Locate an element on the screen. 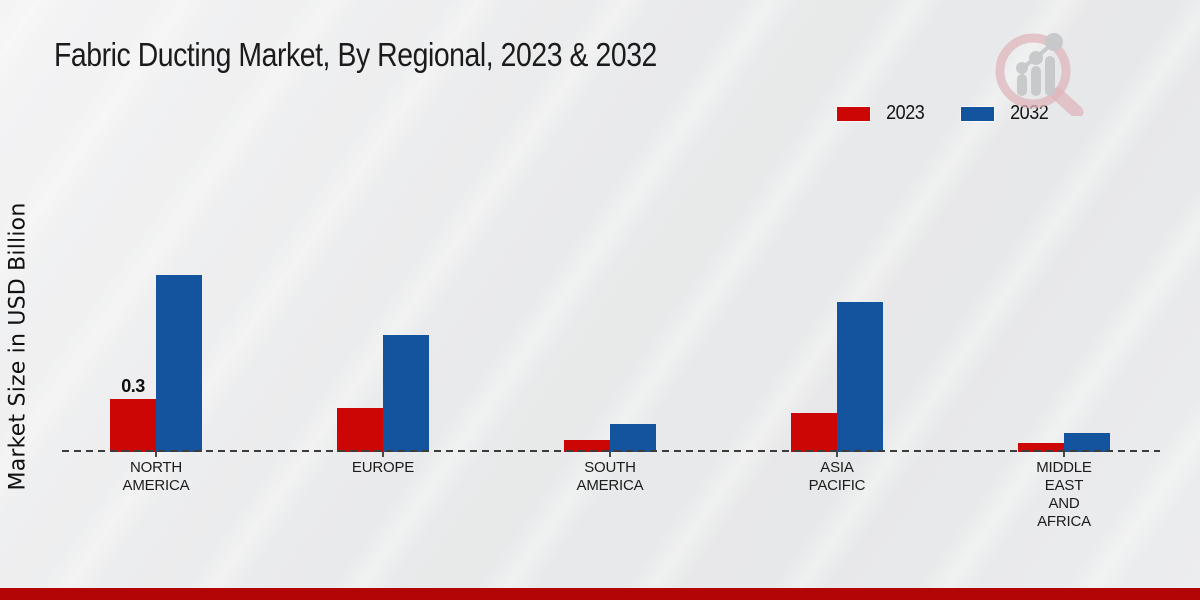 The image size is (1200, 600). bar-2032-south-america is located at coordinates (633, 438).